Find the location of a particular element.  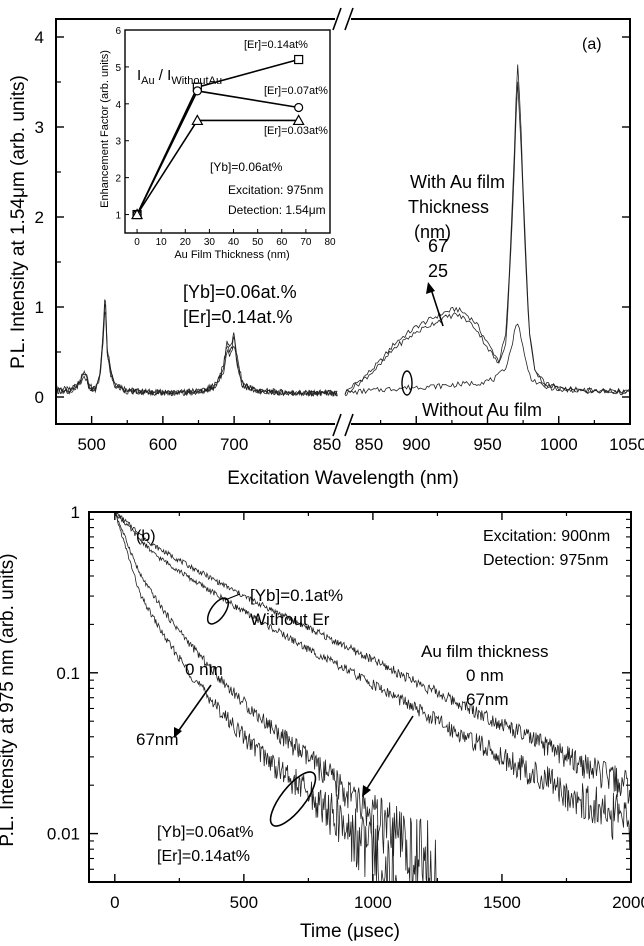

inset-y-tick-label: 5 is located at coordinates (118, 68).